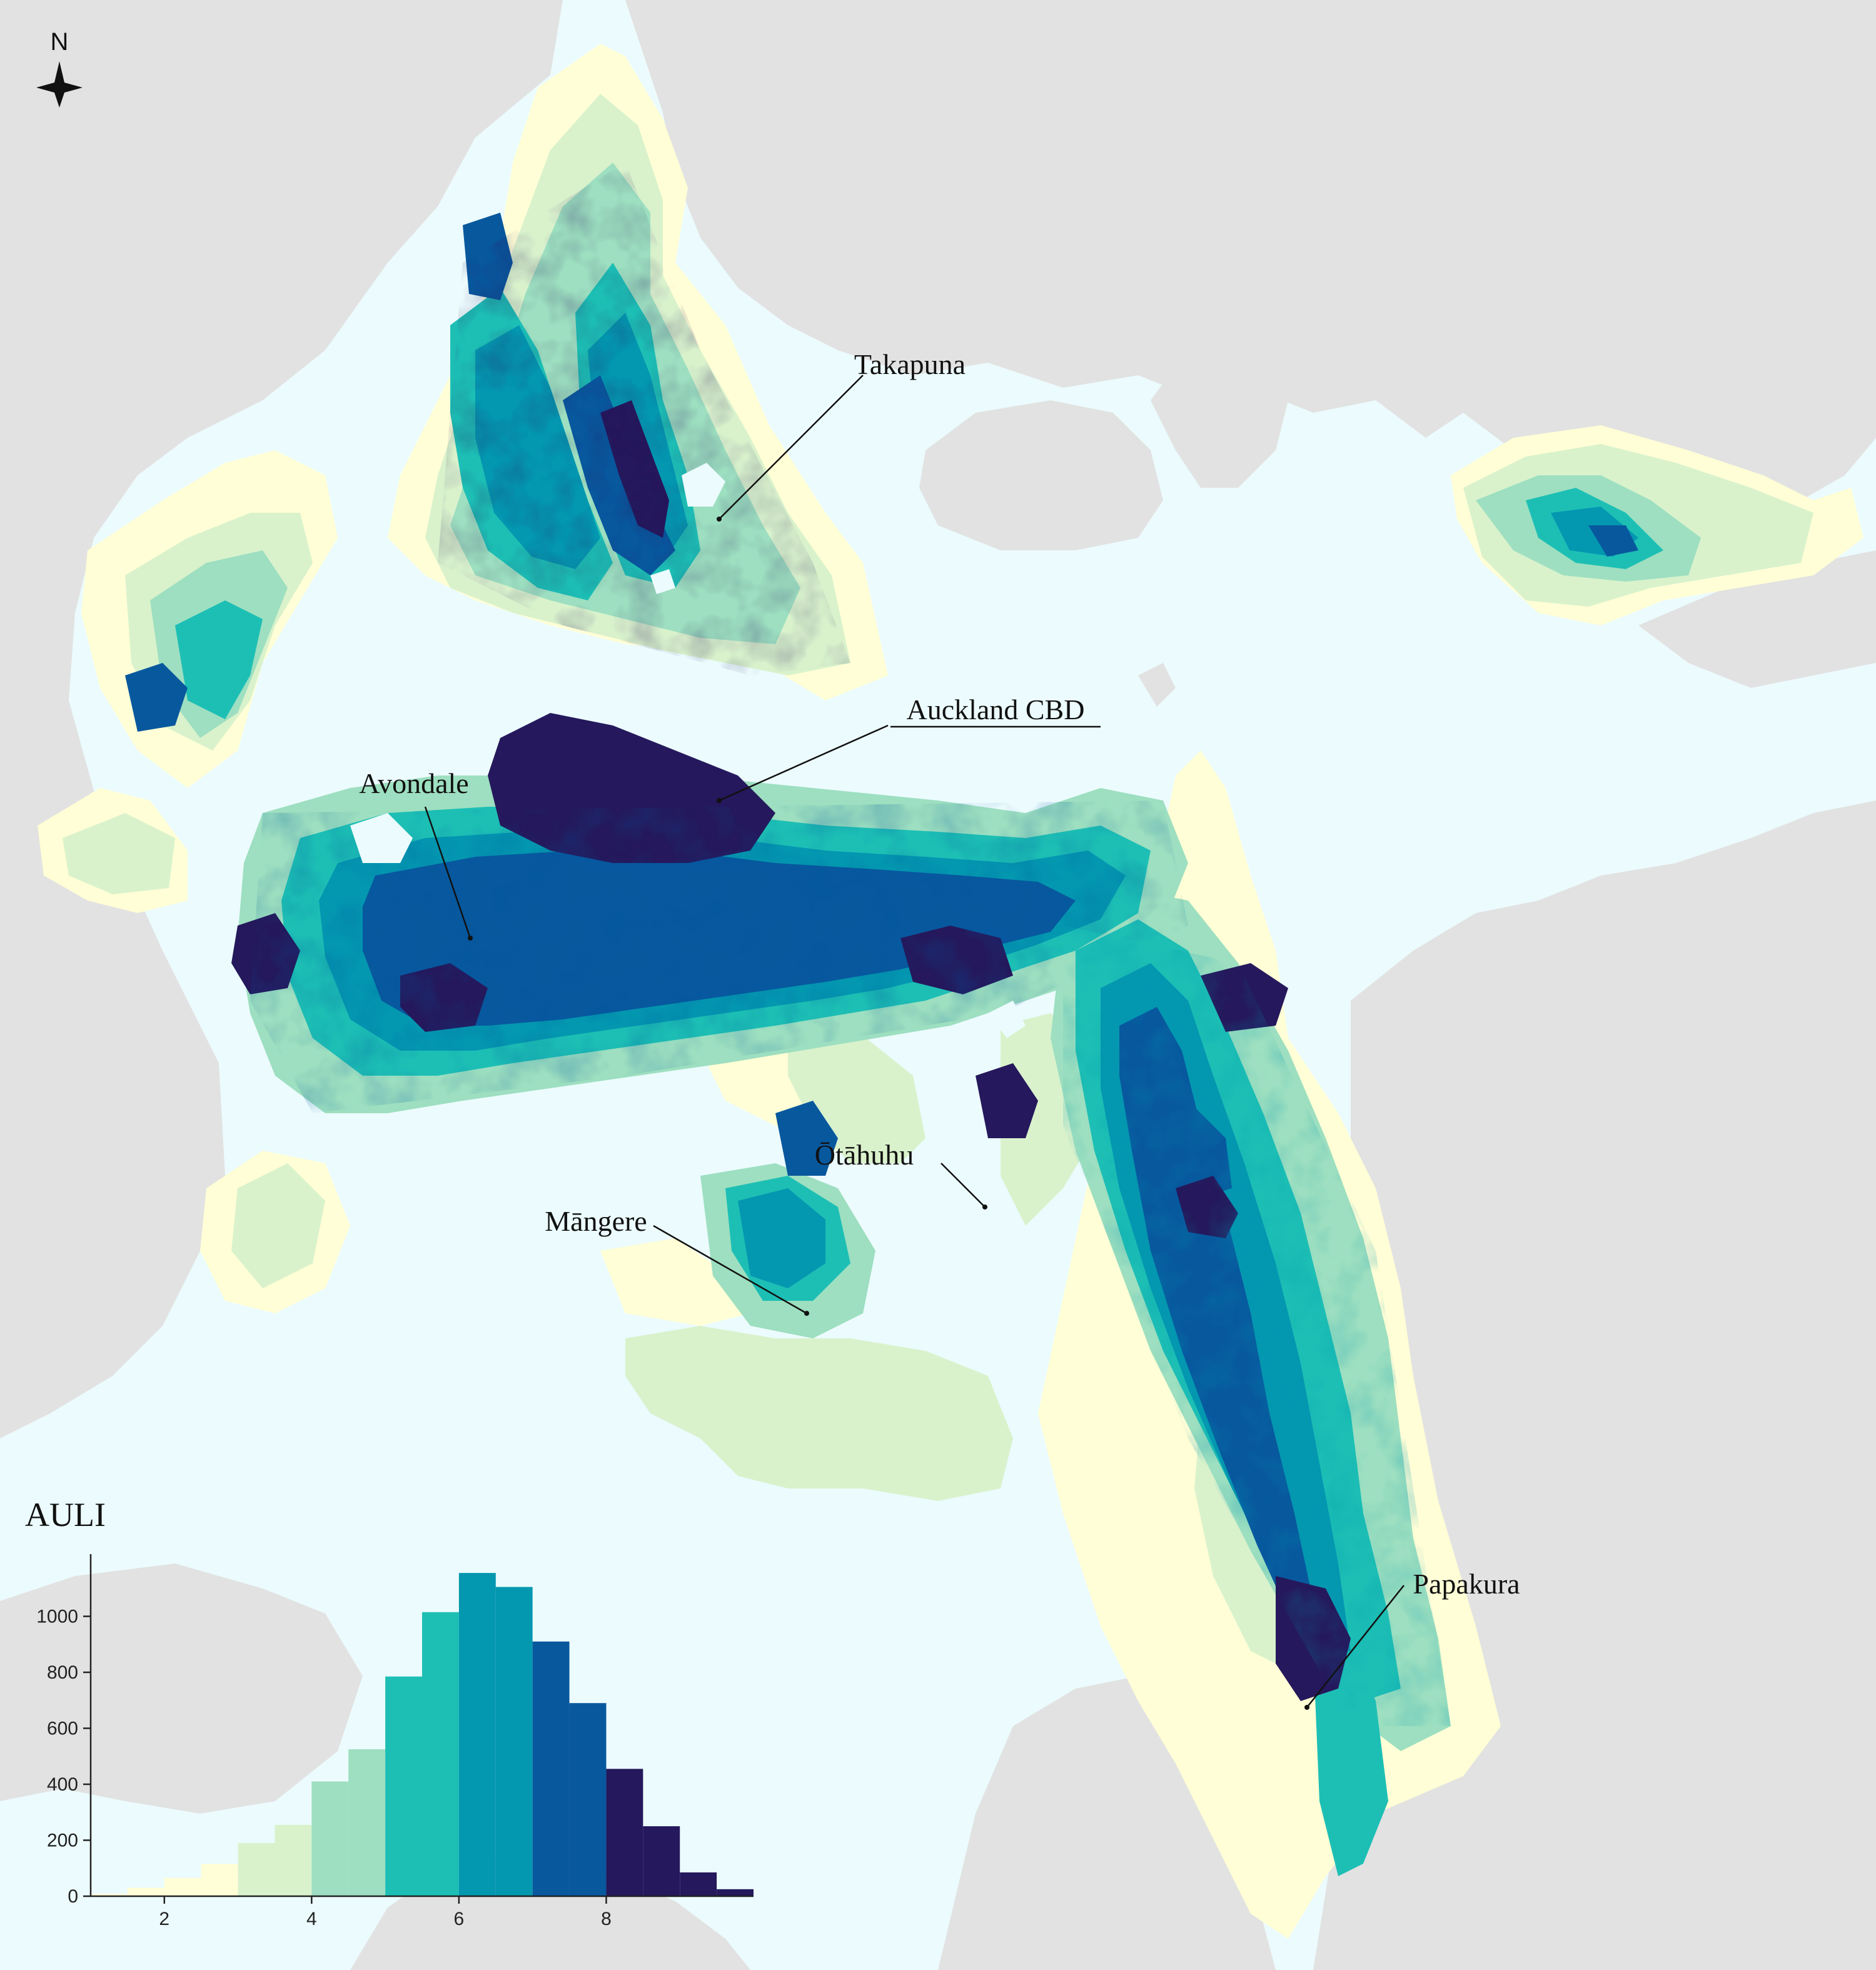  I want to click on y-tick-label-3: 600, so click(62, 1729).